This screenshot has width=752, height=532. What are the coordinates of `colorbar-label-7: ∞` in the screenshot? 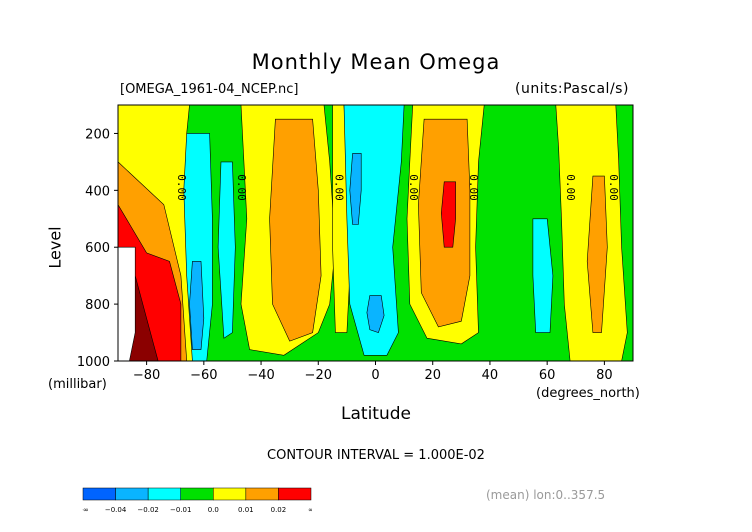 It's located at (310, 510).